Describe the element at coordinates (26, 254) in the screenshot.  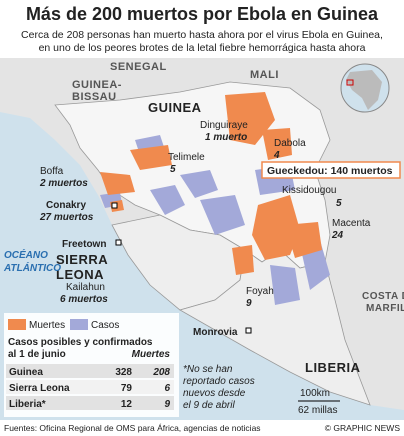
I see `ocean-label: OCÉANO` at that location.